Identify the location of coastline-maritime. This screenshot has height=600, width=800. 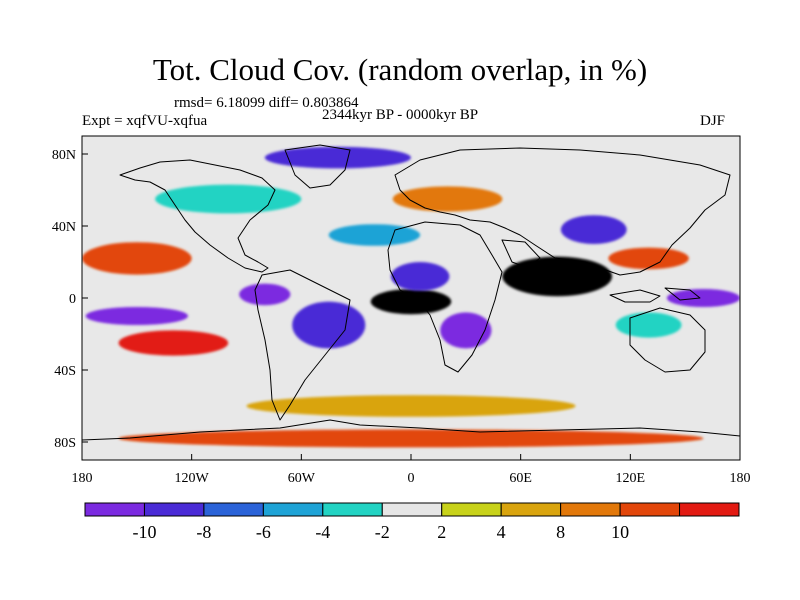
(655, 295).